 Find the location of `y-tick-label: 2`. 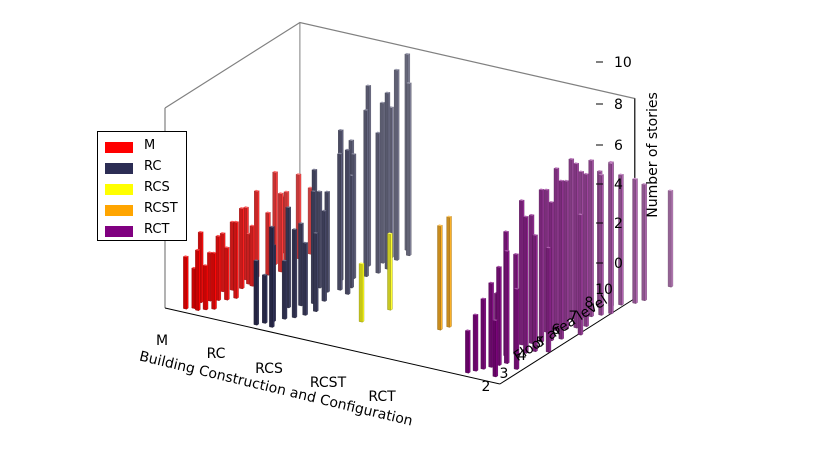

y-tick-label: 2 is located at coordinates (486, 387).